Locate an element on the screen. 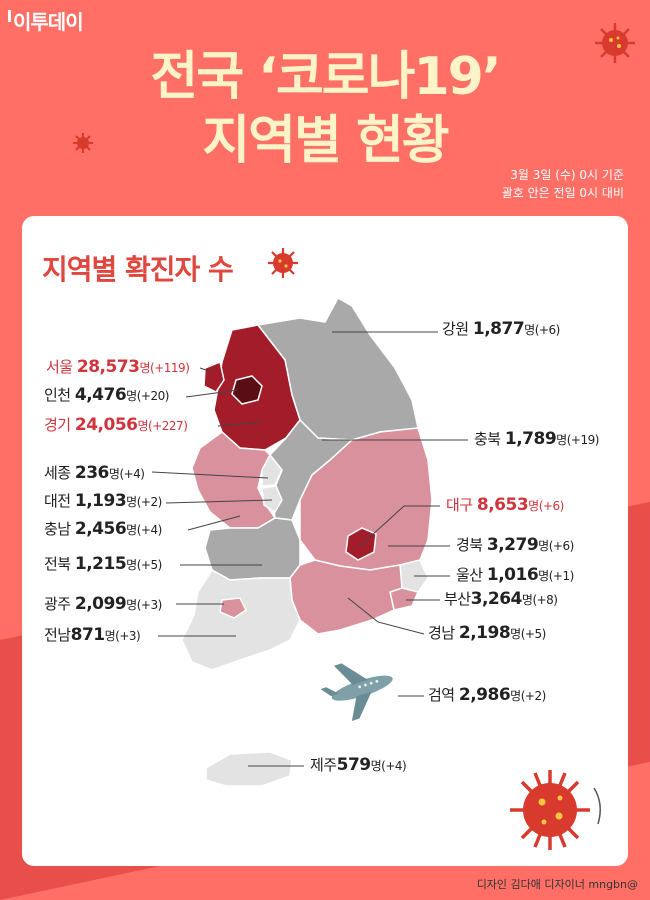  label-gyeongnam: 경남 2,198명(+5) is located at coordinates (487, 633).